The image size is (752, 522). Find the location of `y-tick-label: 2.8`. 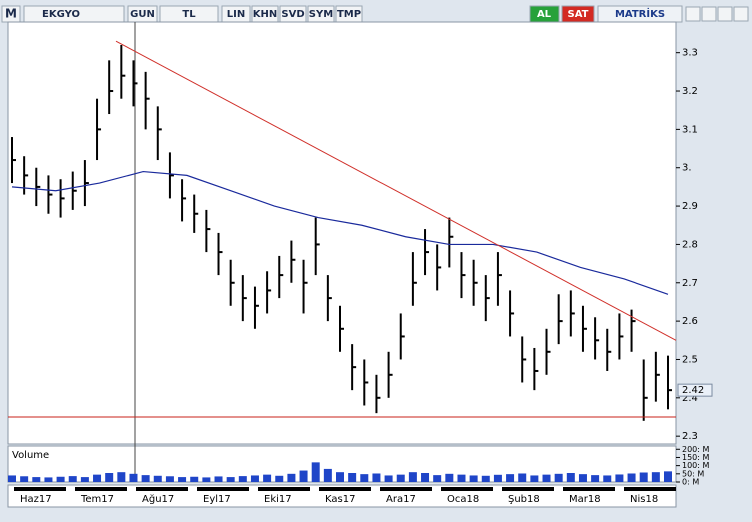

y-tick-label: 2.8 is located at coordinates (690, 244).